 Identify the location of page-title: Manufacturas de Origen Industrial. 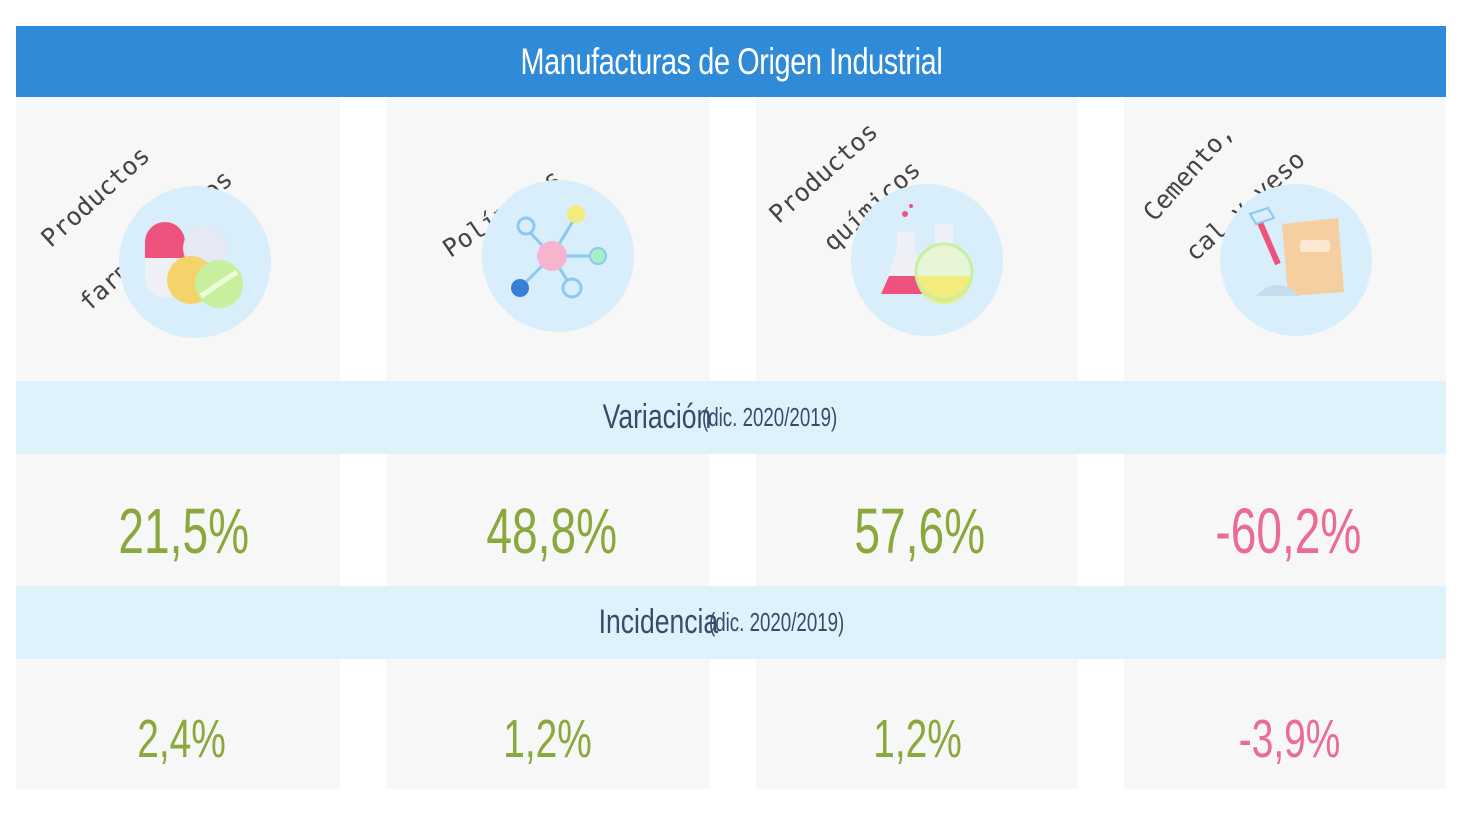
(731, 61).